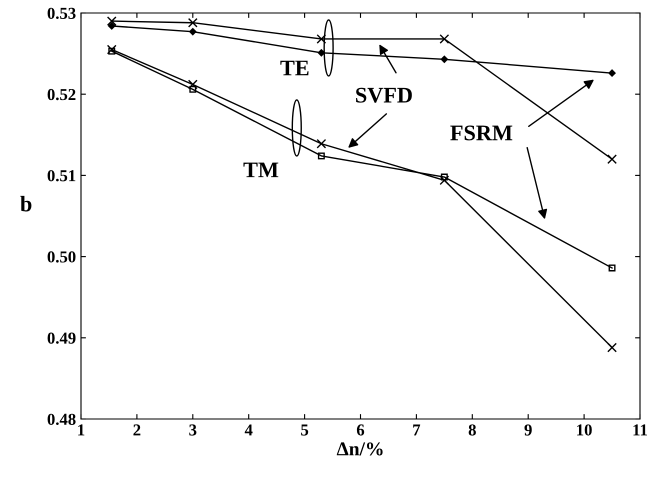 The width and height of the screenshot is (654, 481). What do you see at coordinates (62, 338) in the screenshot?
I see `y-tick-label: 0.49` at bounding box center [62, 338].